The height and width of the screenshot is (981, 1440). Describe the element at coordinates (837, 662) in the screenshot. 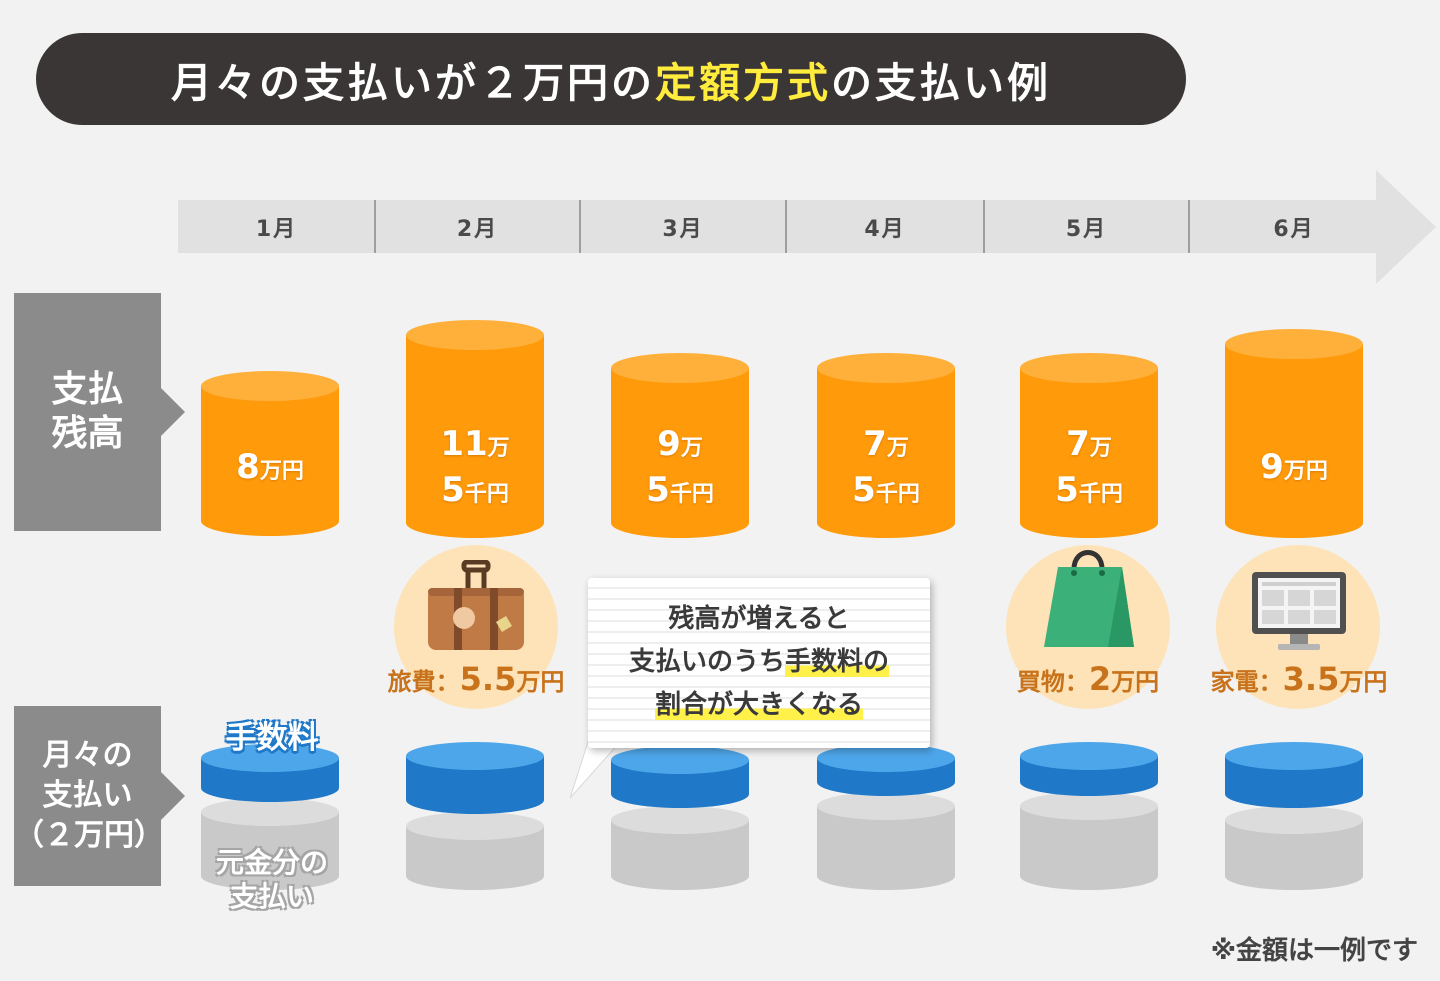

I see `callout-line2-mark: 手数料の` at that location.